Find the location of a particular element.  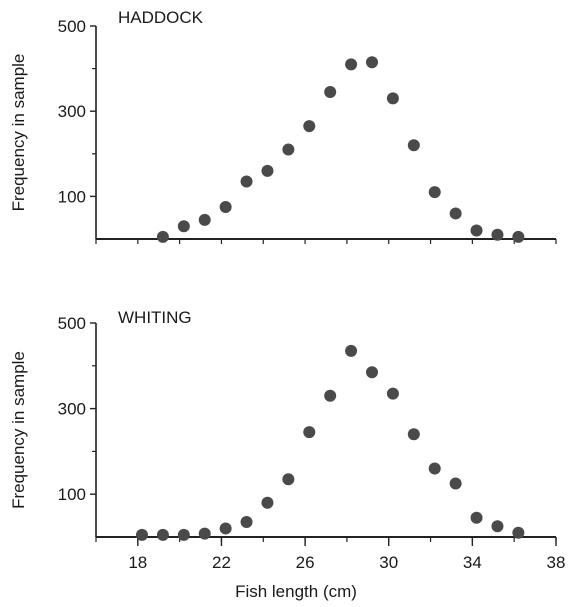

x-tick-label: 38 is located at coordinates (556, 562).